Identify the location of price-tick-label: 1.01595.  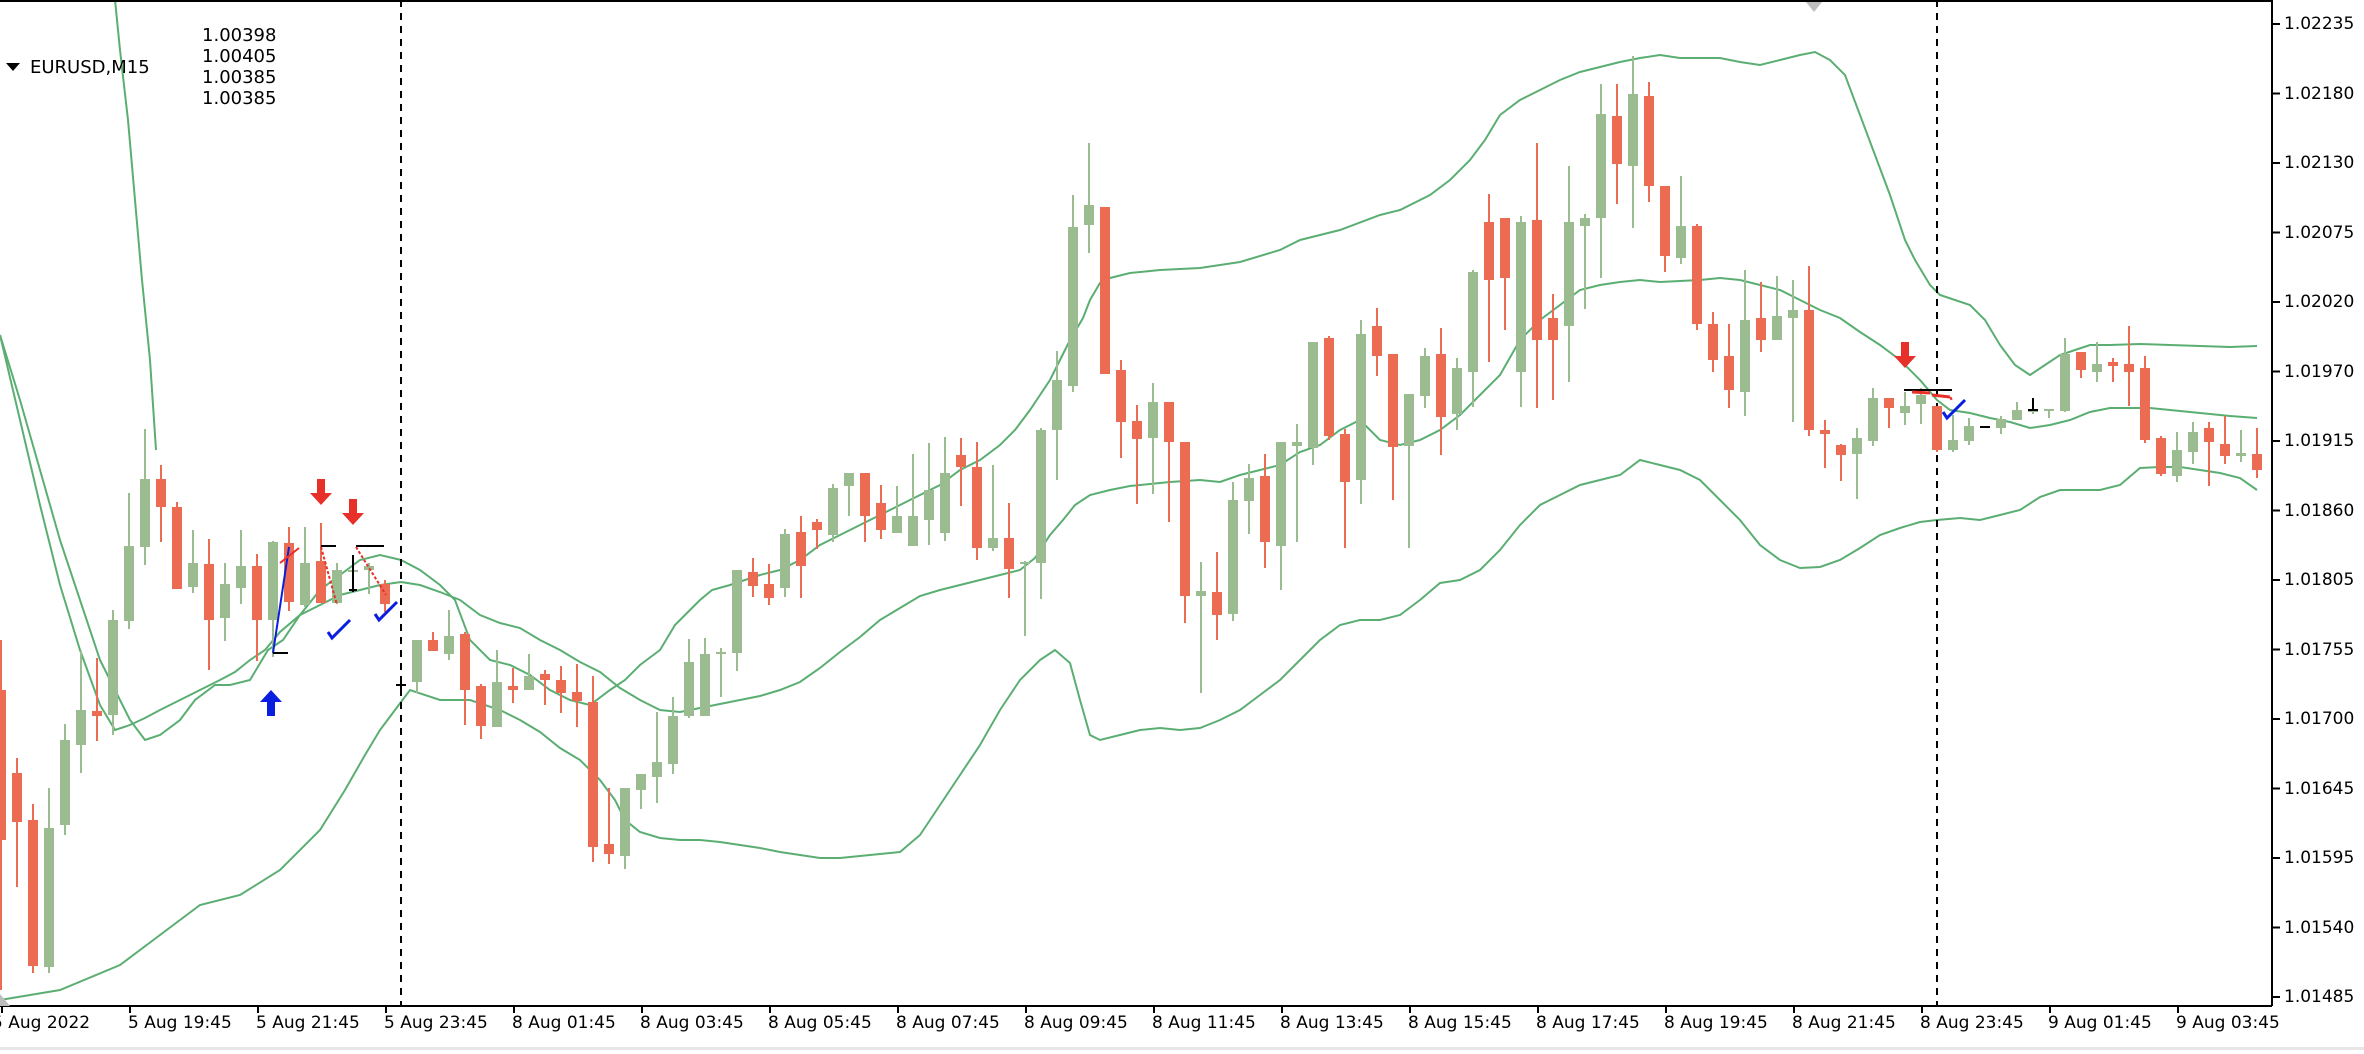
(2319, 858).